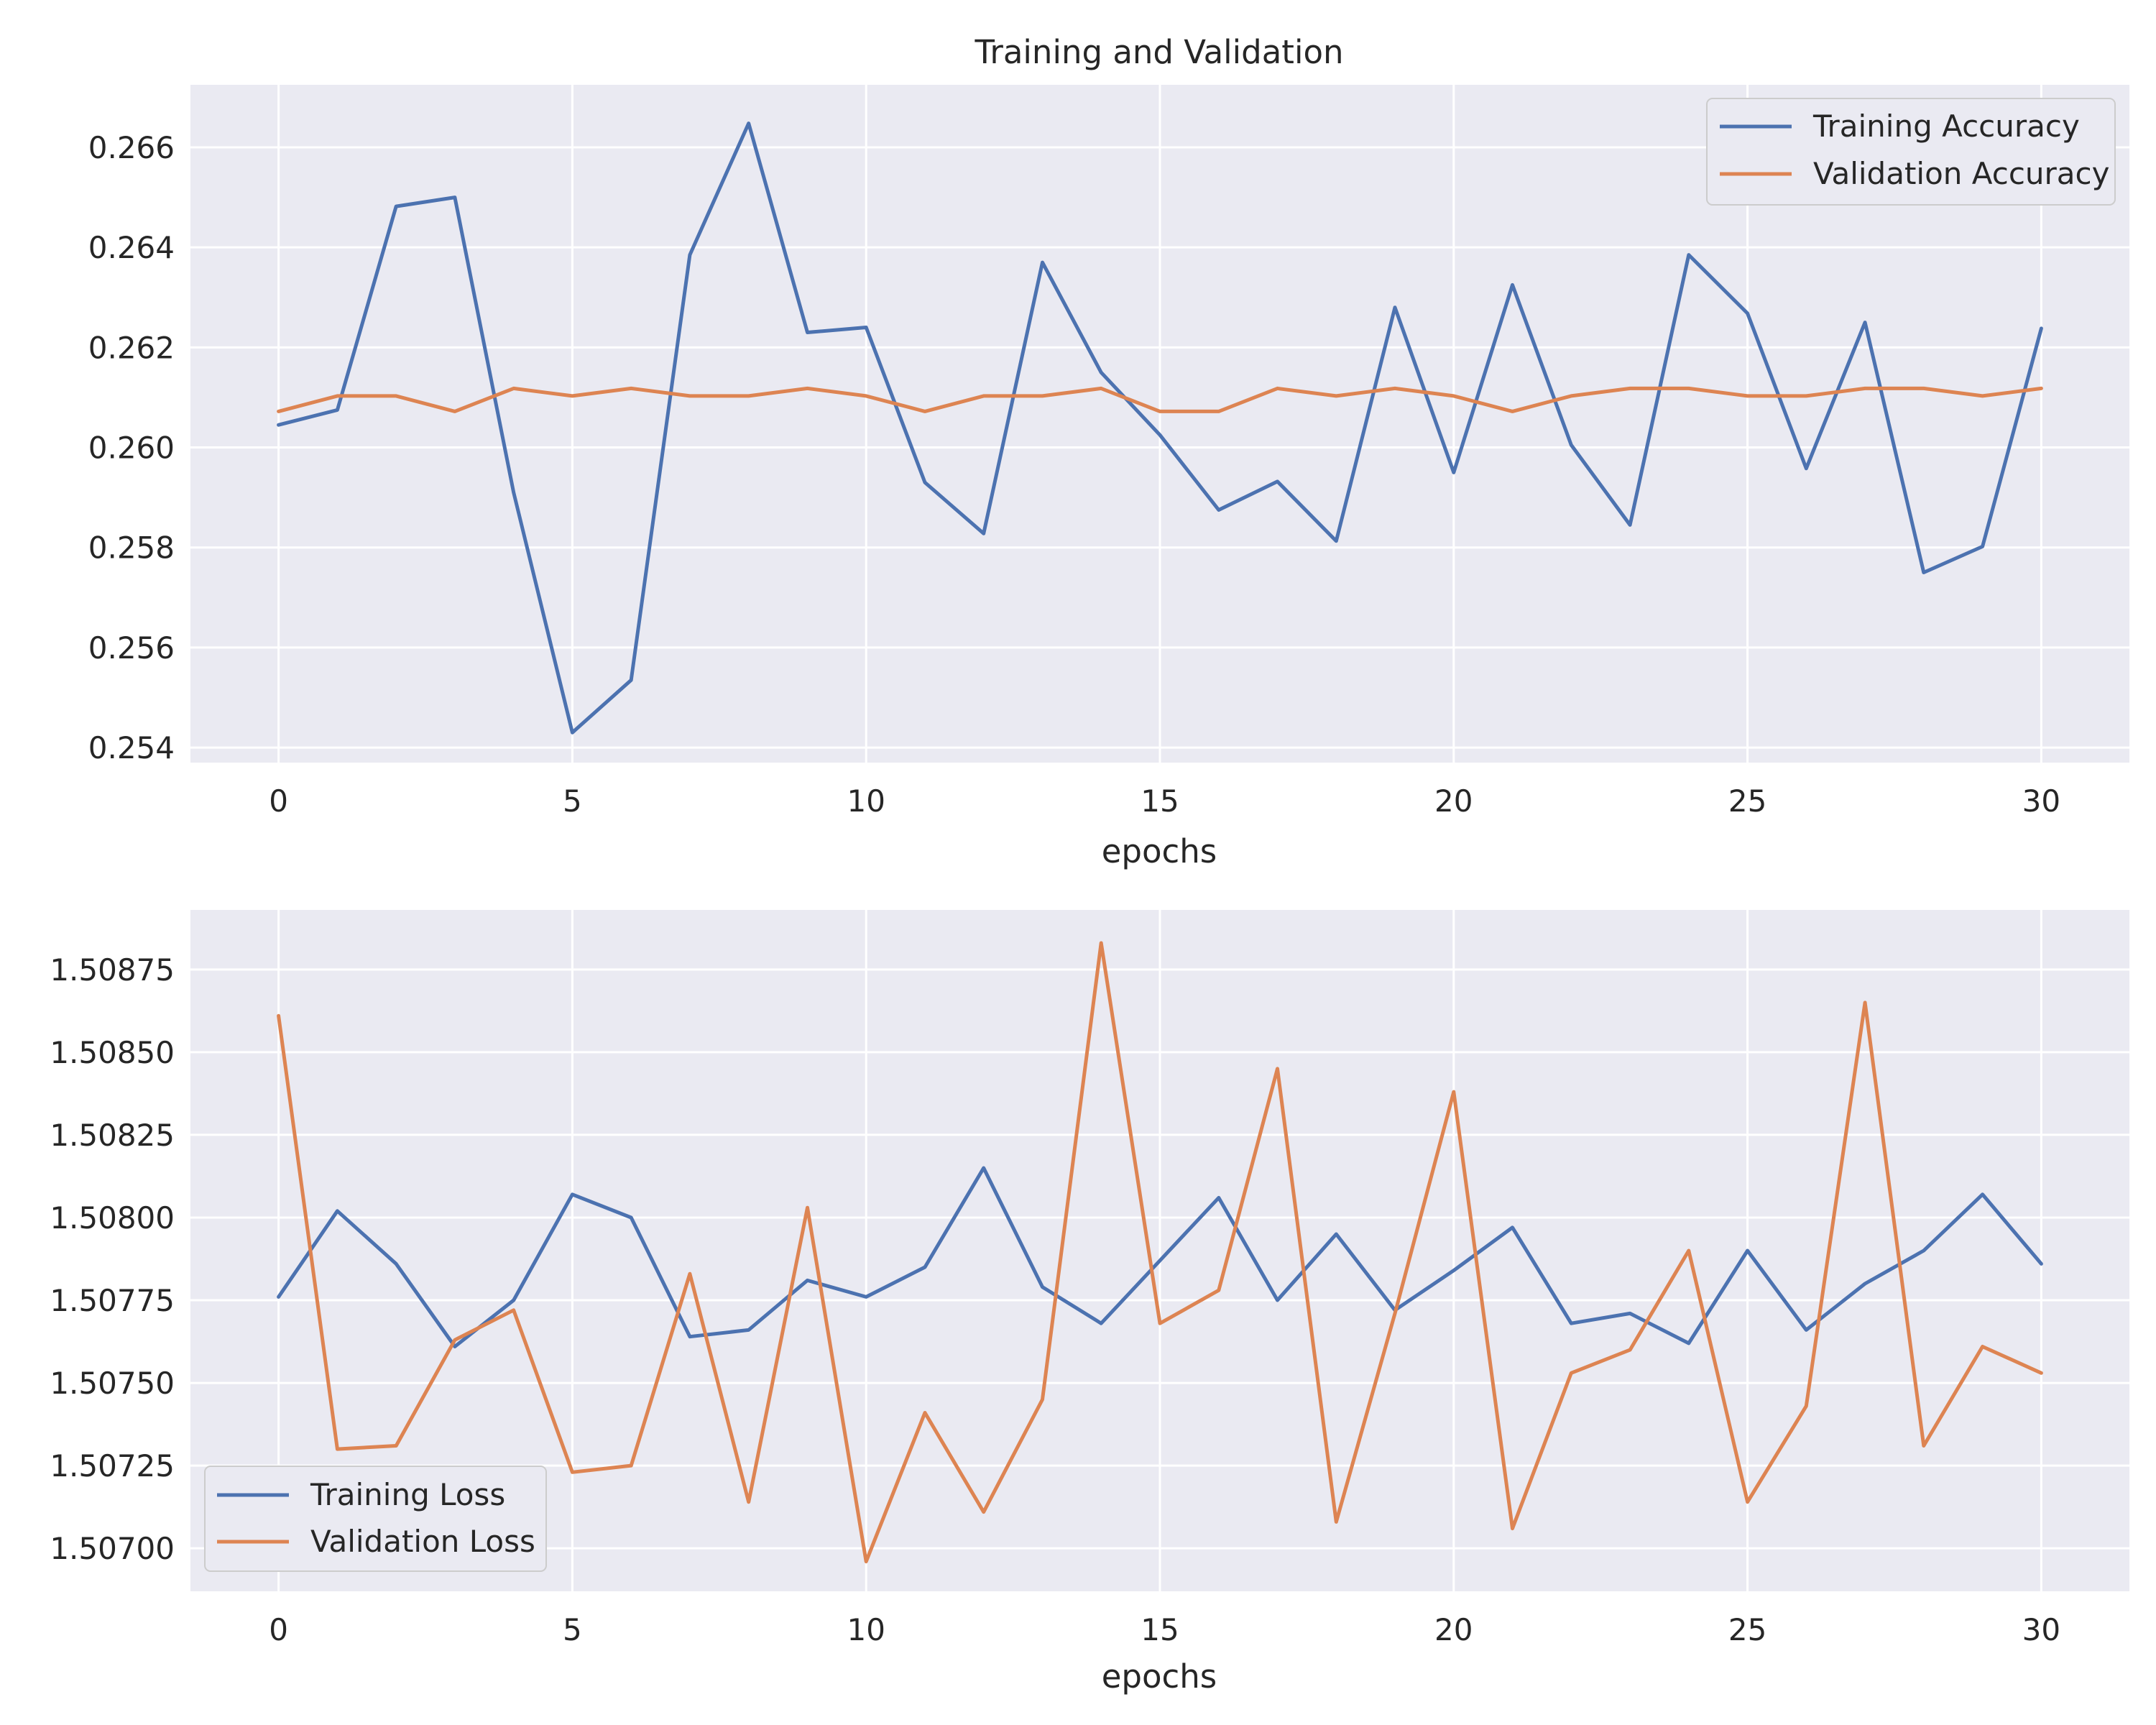  I want to click on y-tick-label: 0.260, so click(131, 448).